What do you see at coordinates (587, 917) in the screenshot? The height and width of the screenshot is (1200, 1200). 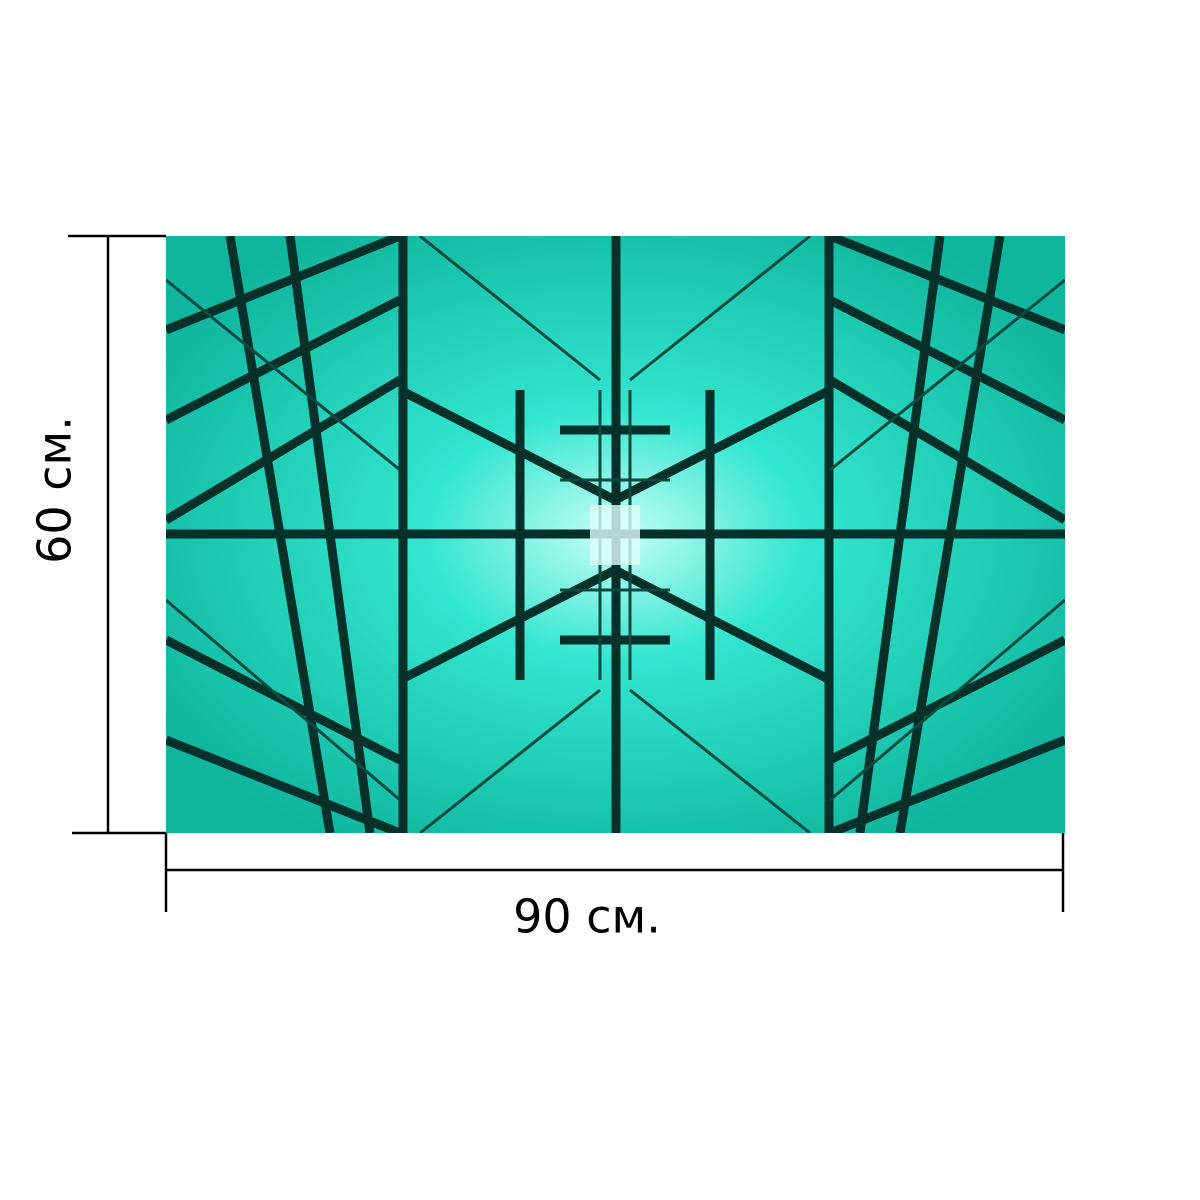 I see `width-label: 90 см.` at bounding box center [587, 917].